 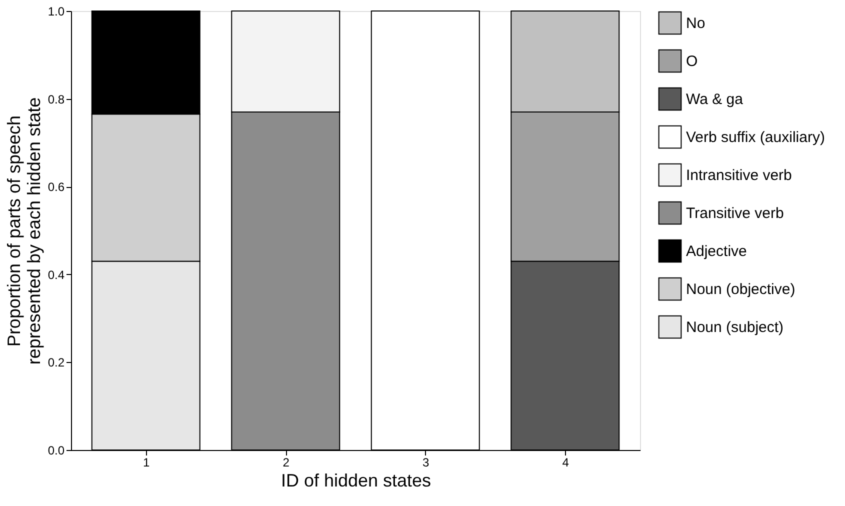 What do you see at coordinates (56, 363) in the screenshot?
I see `y-tick-label: 0.2` at bounding box center [56, 363].